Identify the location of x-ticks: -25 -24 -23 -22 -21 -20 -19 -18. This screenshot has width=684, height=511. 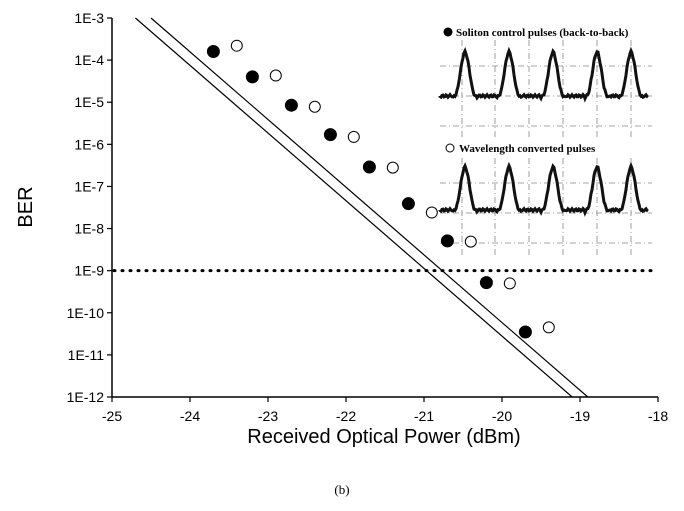
(385, 410).